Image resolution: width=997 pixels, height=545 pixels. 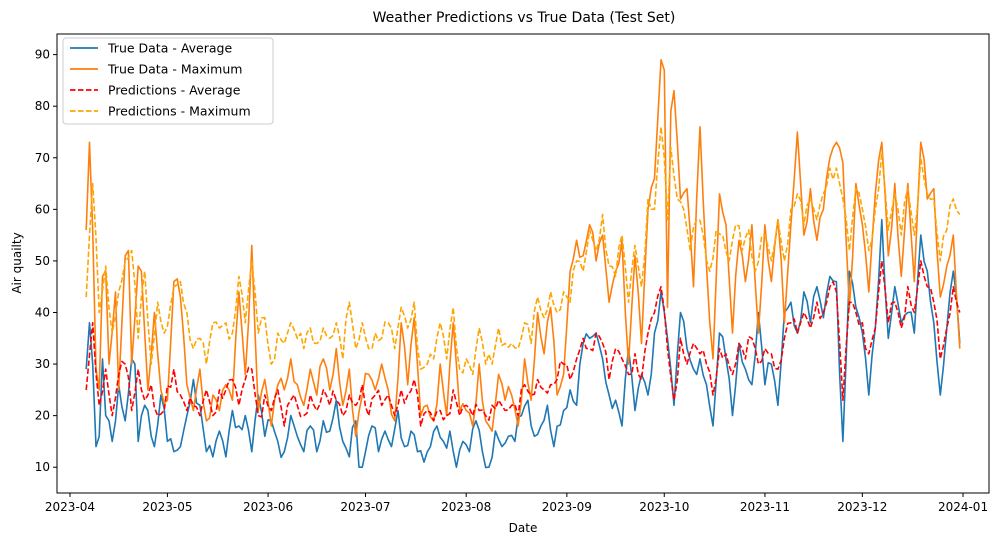 What do you see at coordinates (70, 507) in the screenshot?
I see `x-tick-label: 2023-04` at bounding box center [70, 507].